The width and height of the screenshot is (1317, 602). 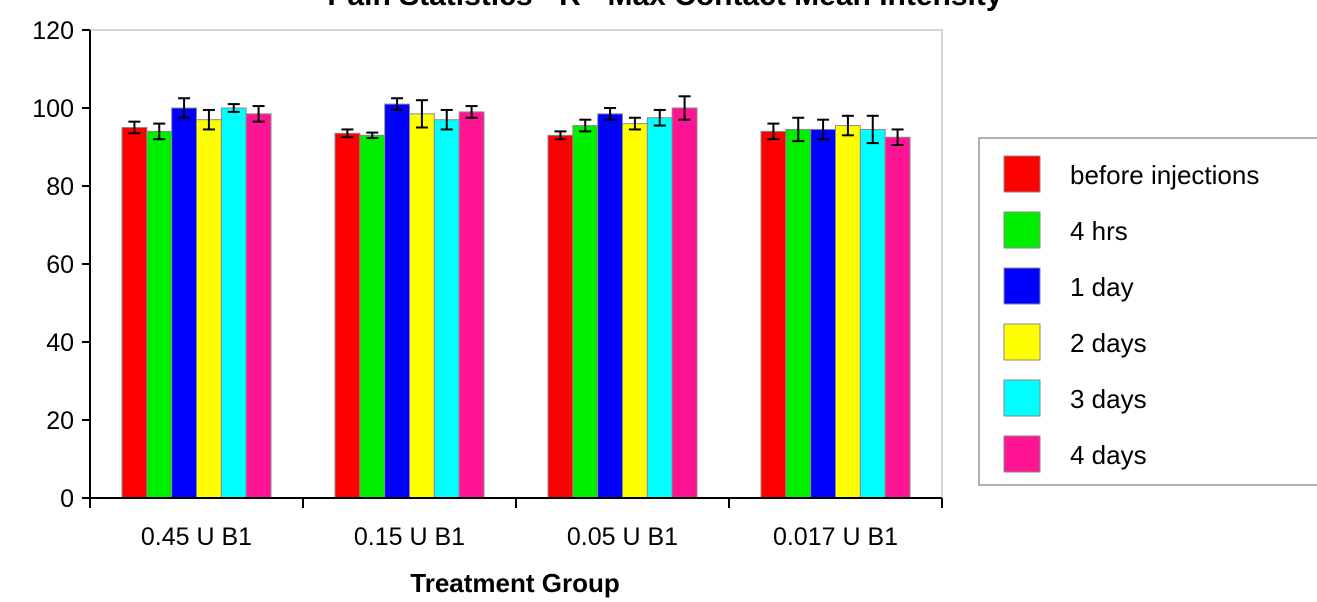 I want to click on y-tick-label: 60, so click(x=60, y=265).